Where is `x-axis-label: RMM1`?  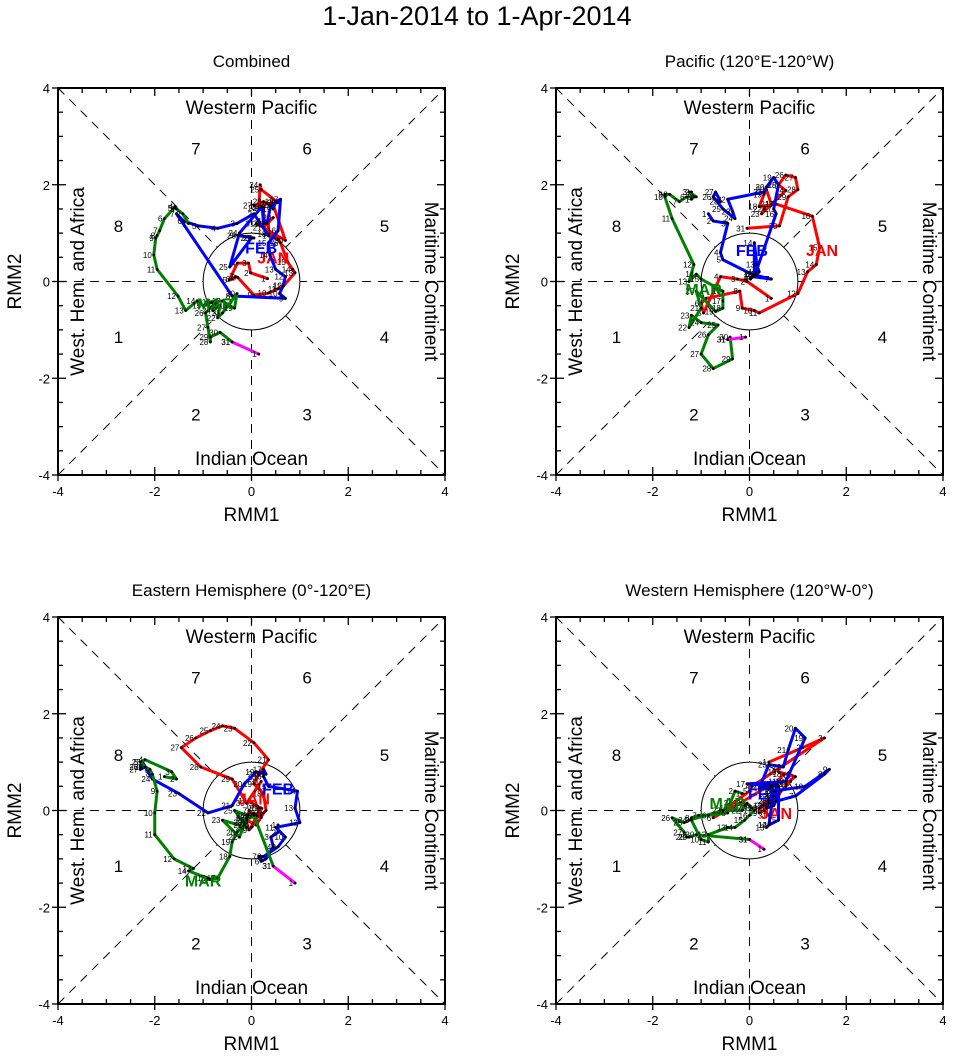 x-axis-label: RMM1 is located at coordinates (252, 515).